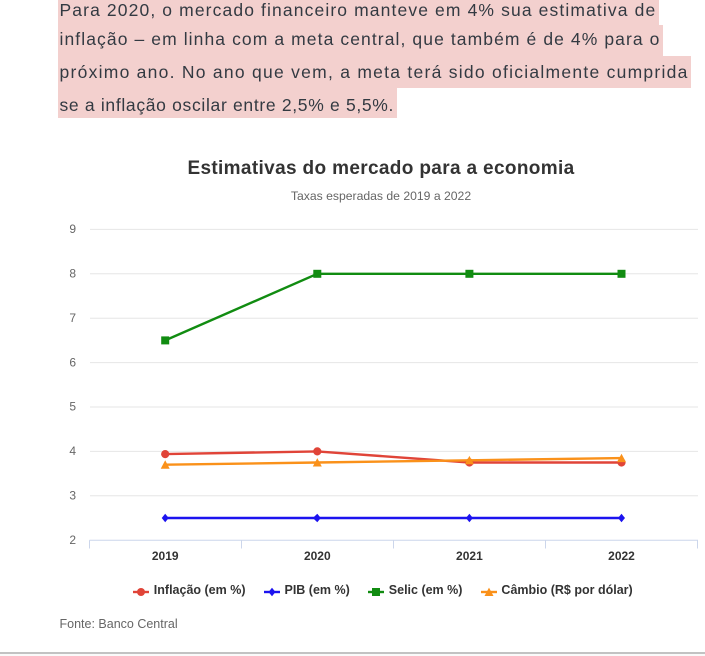 This screenshot has width=705, height=656. Describe the element at coordinates (72, 274) in the screenshot. I see `svg-text: 8` at that location.